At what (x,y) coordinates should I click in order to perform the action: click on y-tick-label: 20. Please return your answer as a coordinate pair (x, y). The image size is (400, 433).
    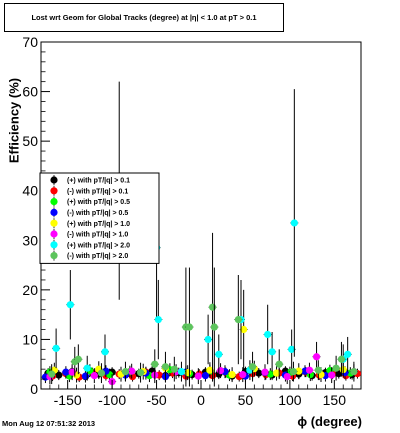
    Looking at the image, I should click on (30, 290).